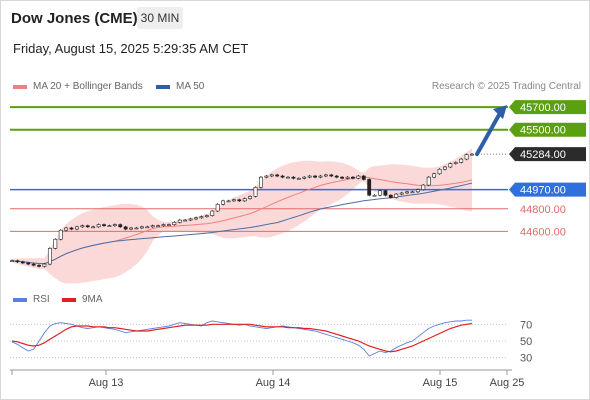  I want to click on x-tick-label: Aug 15, so click(440, 383).